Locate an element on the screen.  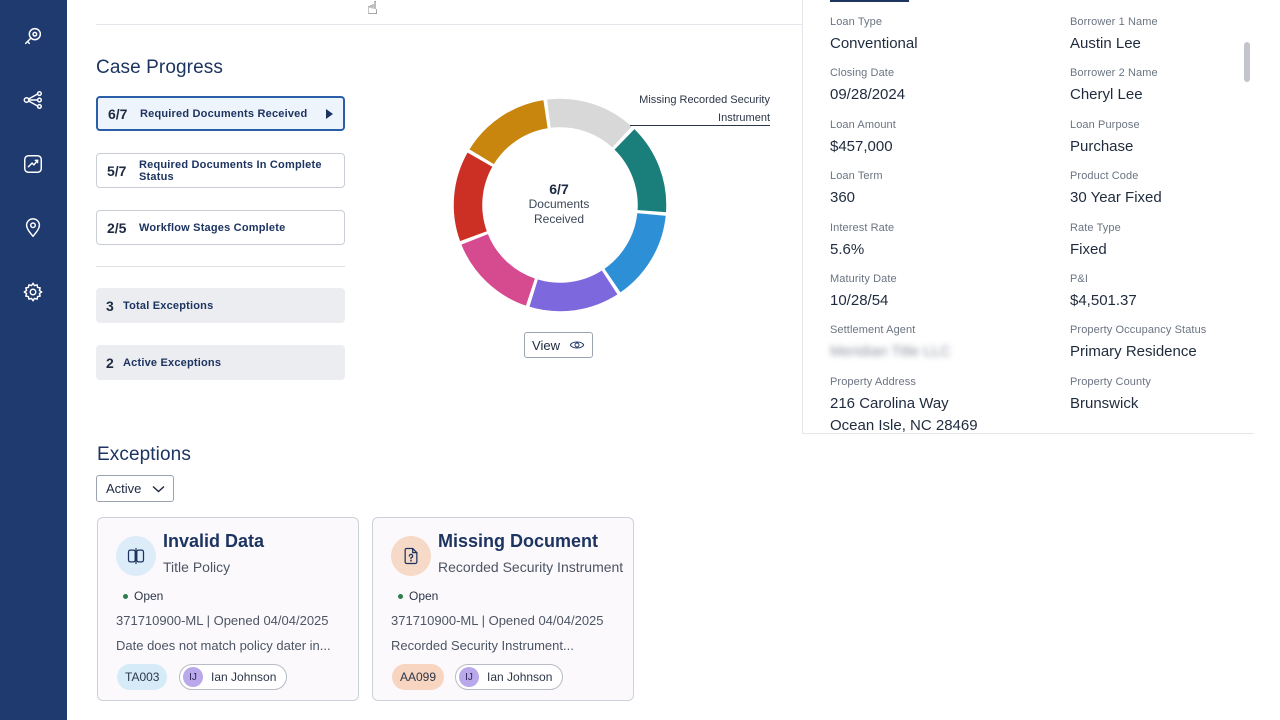
exception-code-chip: AA099 is located at coordinates (418, 677).